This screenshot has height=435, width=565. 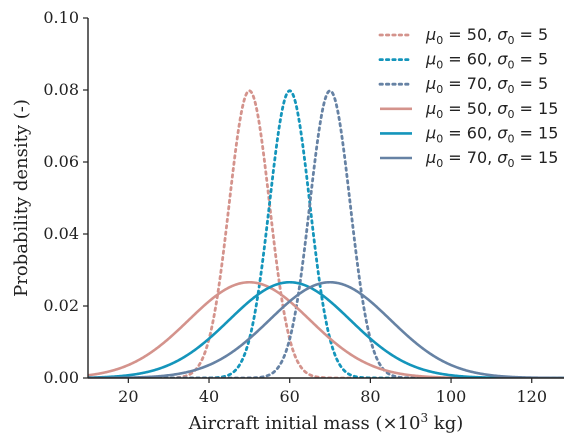 I want to click on x-tick-label: 60, so click(x=290, y=396).